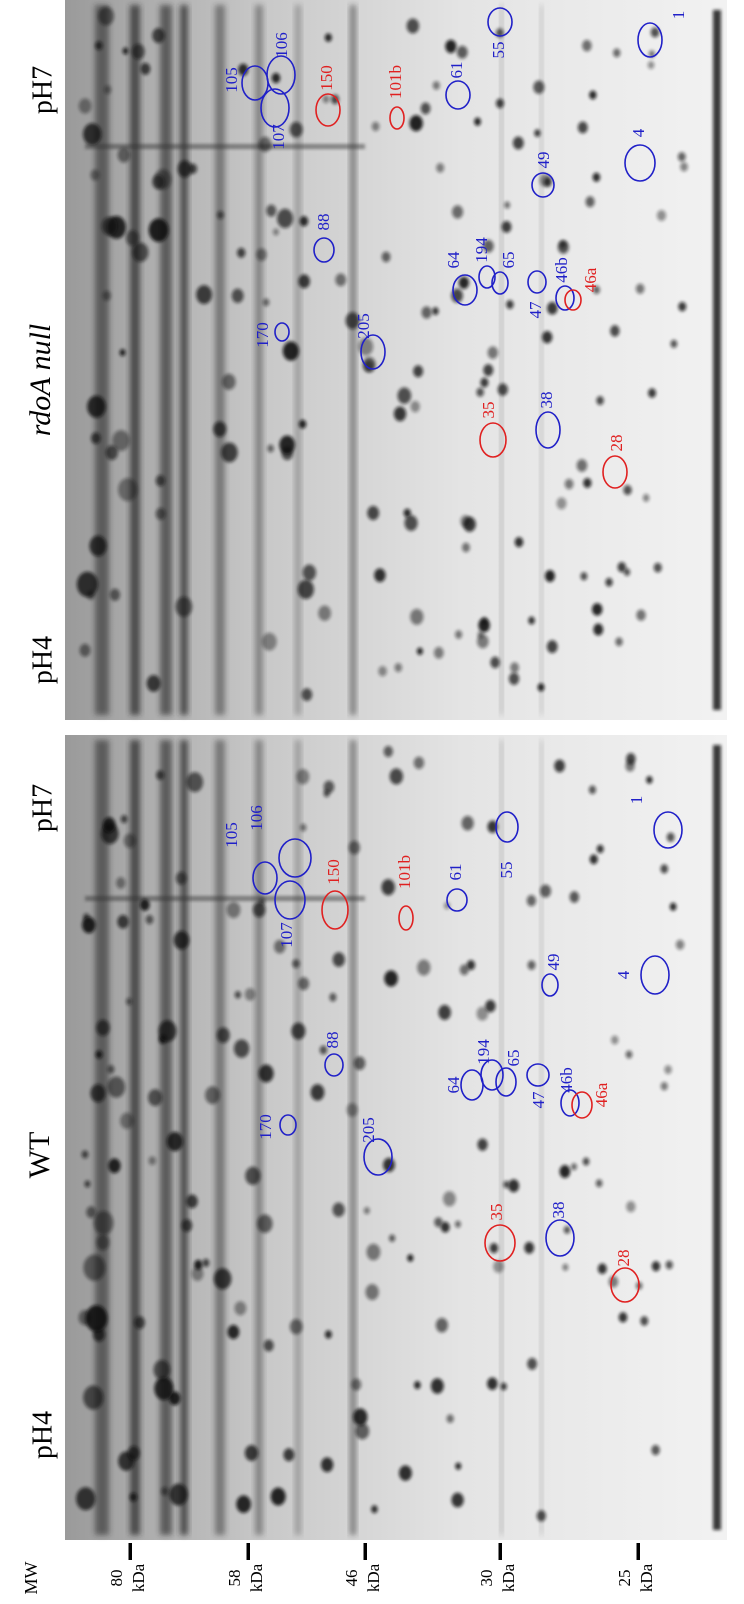 The image size is (744, 1604). I want to click on mw-unit: kDa, so click(138, 1577).